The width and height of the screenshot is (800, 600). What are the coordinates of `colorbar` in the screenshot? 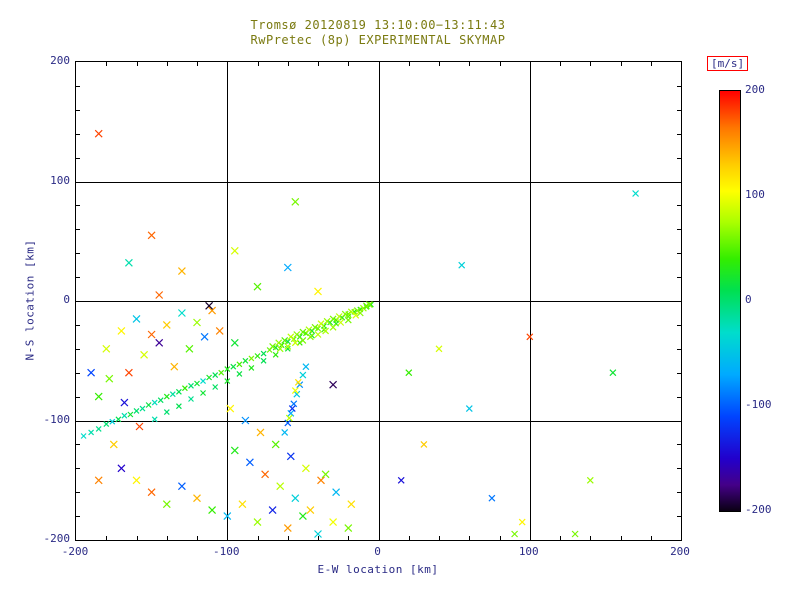 It's located at (730, 301).